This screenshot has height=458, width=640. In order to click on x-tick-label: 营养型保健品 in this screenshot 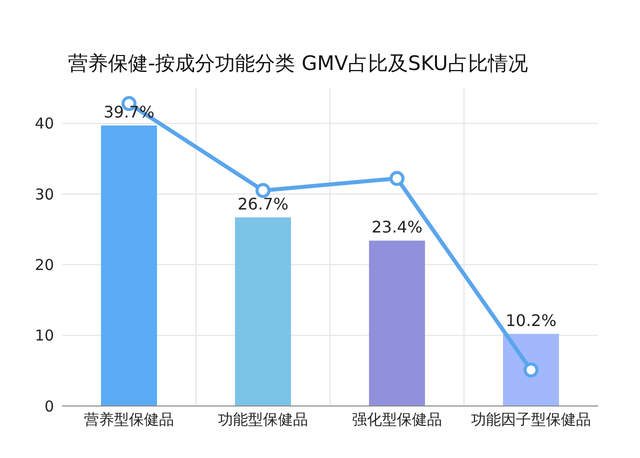, I will do `click(129, 419)`.